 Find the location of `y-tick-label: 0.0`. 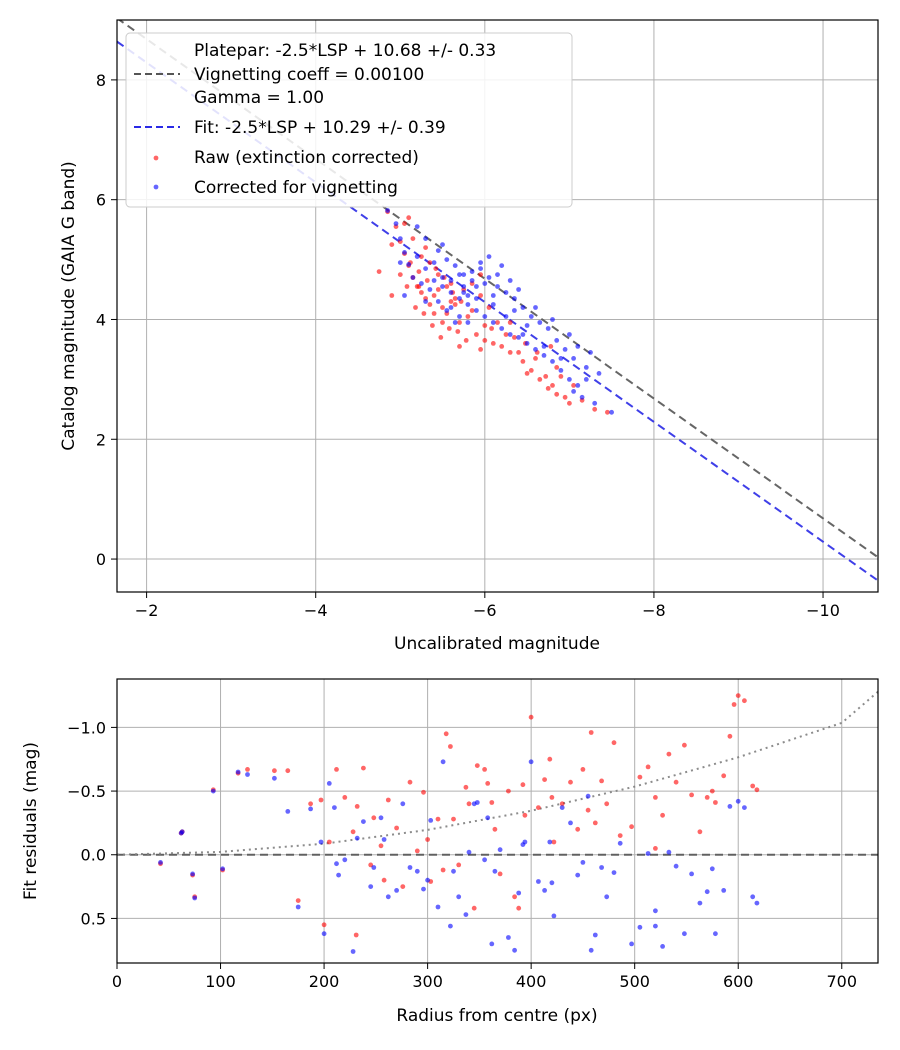

y-tick-label: 0.0 is located at coordinates (93, 855).